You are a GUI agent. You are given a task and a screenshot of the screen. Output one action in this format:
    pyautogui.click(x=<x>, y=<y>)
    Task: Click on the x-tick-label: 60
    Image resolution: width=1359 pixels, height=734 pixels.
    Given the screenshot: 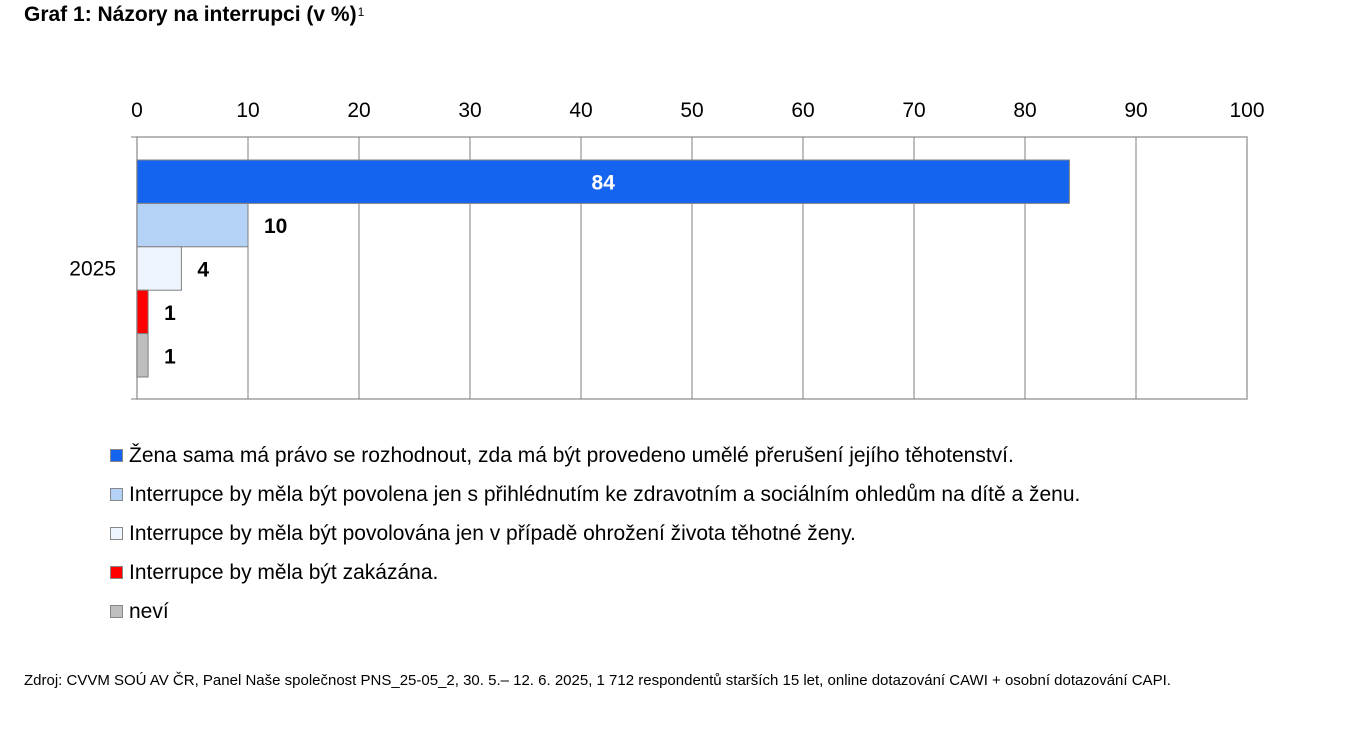 What is the action you would take?
    pyautogui.click(x=802, y=110)
    